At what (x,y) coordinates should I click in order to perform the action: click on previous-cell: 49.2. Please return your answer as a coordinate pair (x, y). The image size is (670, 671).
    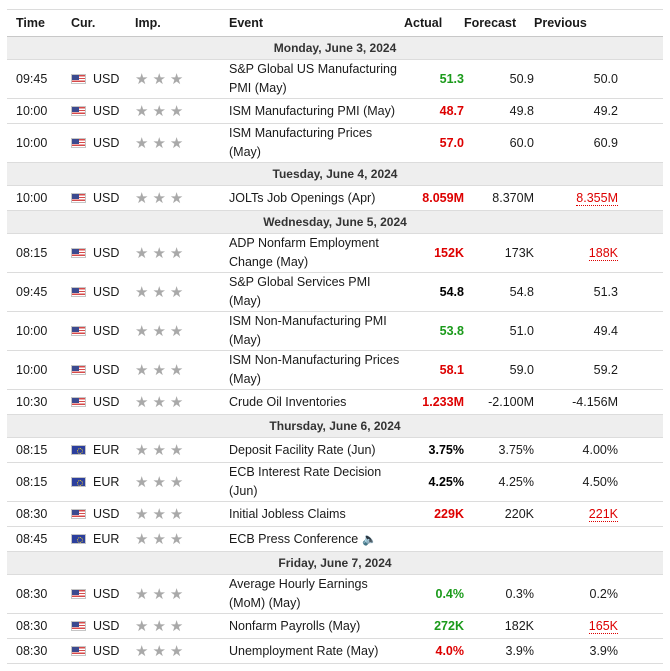
    Looking at the image, I should click on (598, 111).